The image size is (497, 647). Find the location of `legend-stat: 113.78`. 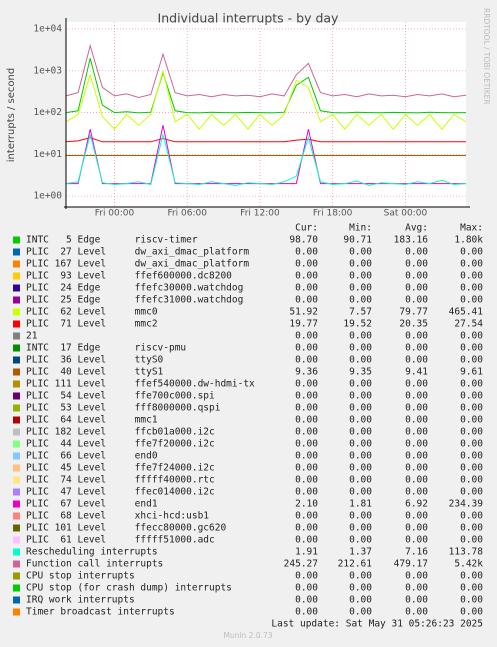

legend-stat: 113.78 is located at coordinates (466, 552).